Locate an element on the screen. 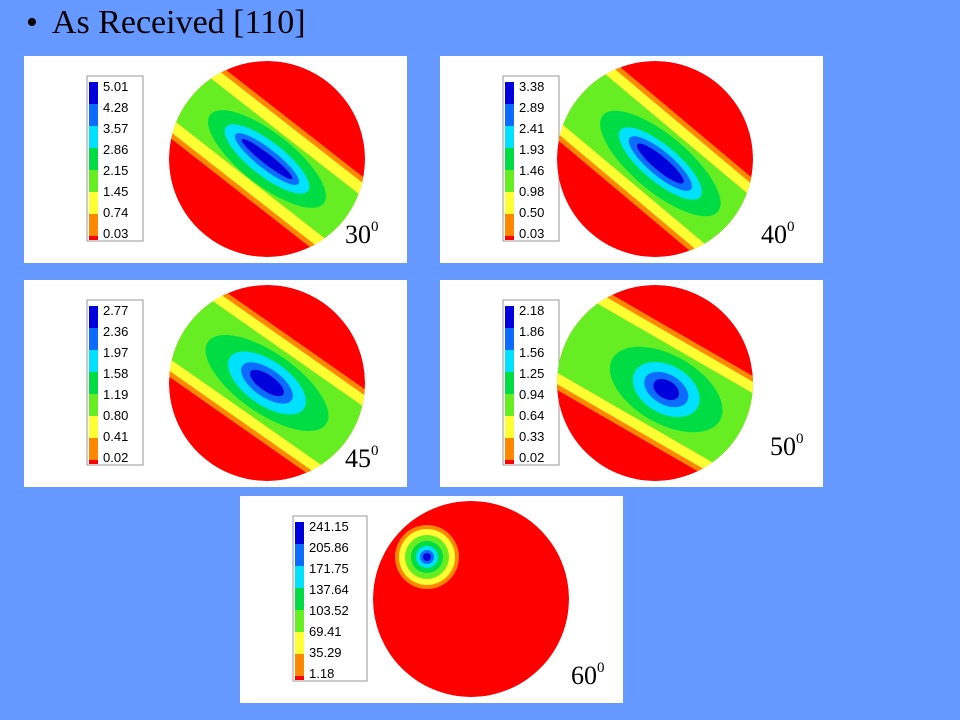 The height and width of the screenshot is (720, 960). legend-label: 2.41 is located at coordinates (531, 128).